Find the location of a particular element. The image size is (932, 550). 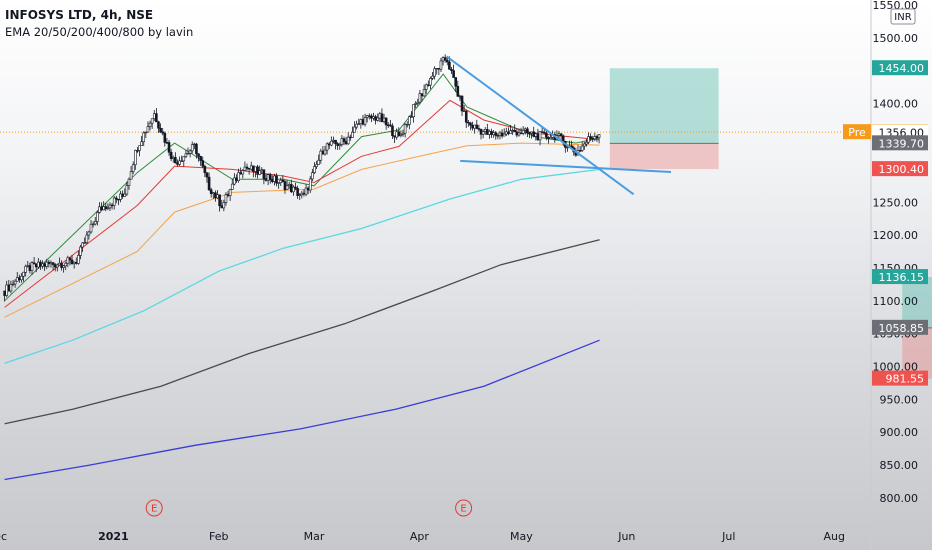

time-axis-tick-label: Jul is located at coordinates (728, 536).